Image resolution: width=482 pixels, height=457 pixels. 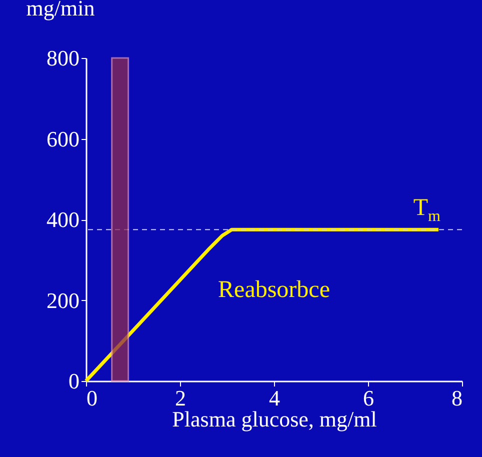 I want to click on x-tick-label: 8, so click(x=457, y=398).